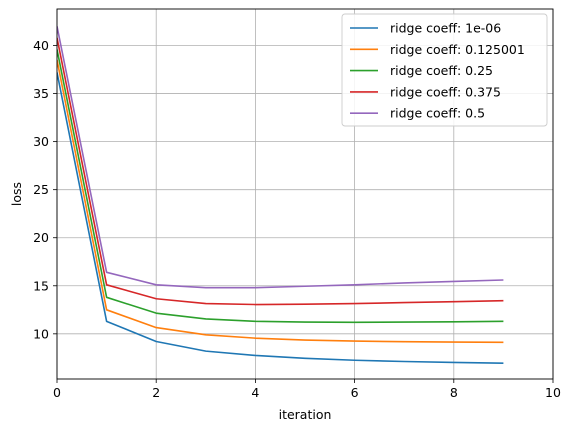 This screenshot has width=571, height=432. I want to click on x-tick-label: 10, so click(553, 392).